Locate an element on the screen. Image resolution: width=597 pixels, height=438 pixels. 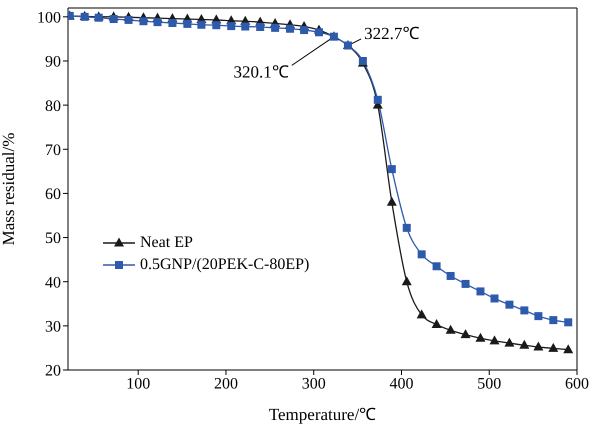
y-axis-title: Mass residual/% is located at coordinates (9, 189).